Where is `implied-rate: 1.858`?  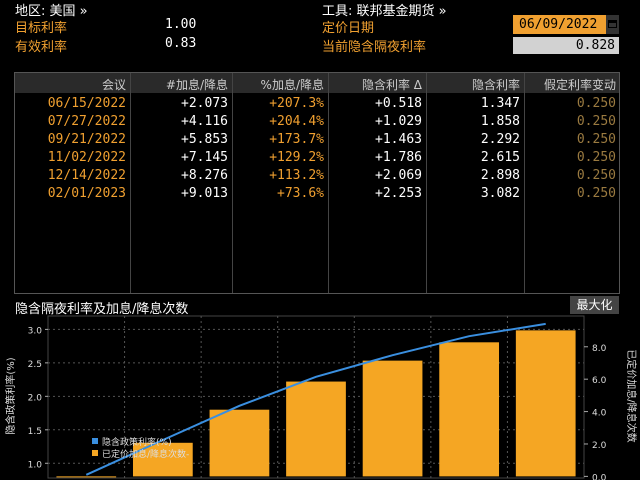
implied-rate: 1.858 is located at coordinates (500, 121).